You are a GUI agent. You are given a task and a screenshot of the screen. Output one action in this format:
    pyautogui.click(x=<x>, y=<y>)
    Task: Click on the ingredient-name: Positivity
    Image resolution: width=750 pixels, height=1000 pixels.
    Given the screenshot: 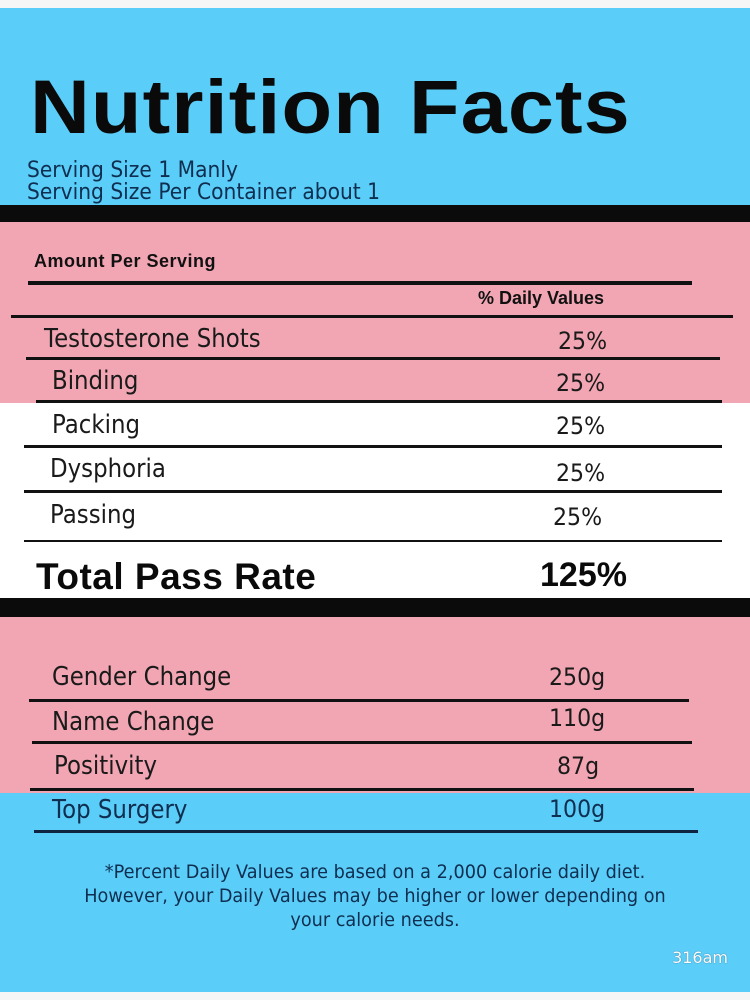 What is the action you would take?
    pyautogui.click(x=106, y=766)
    